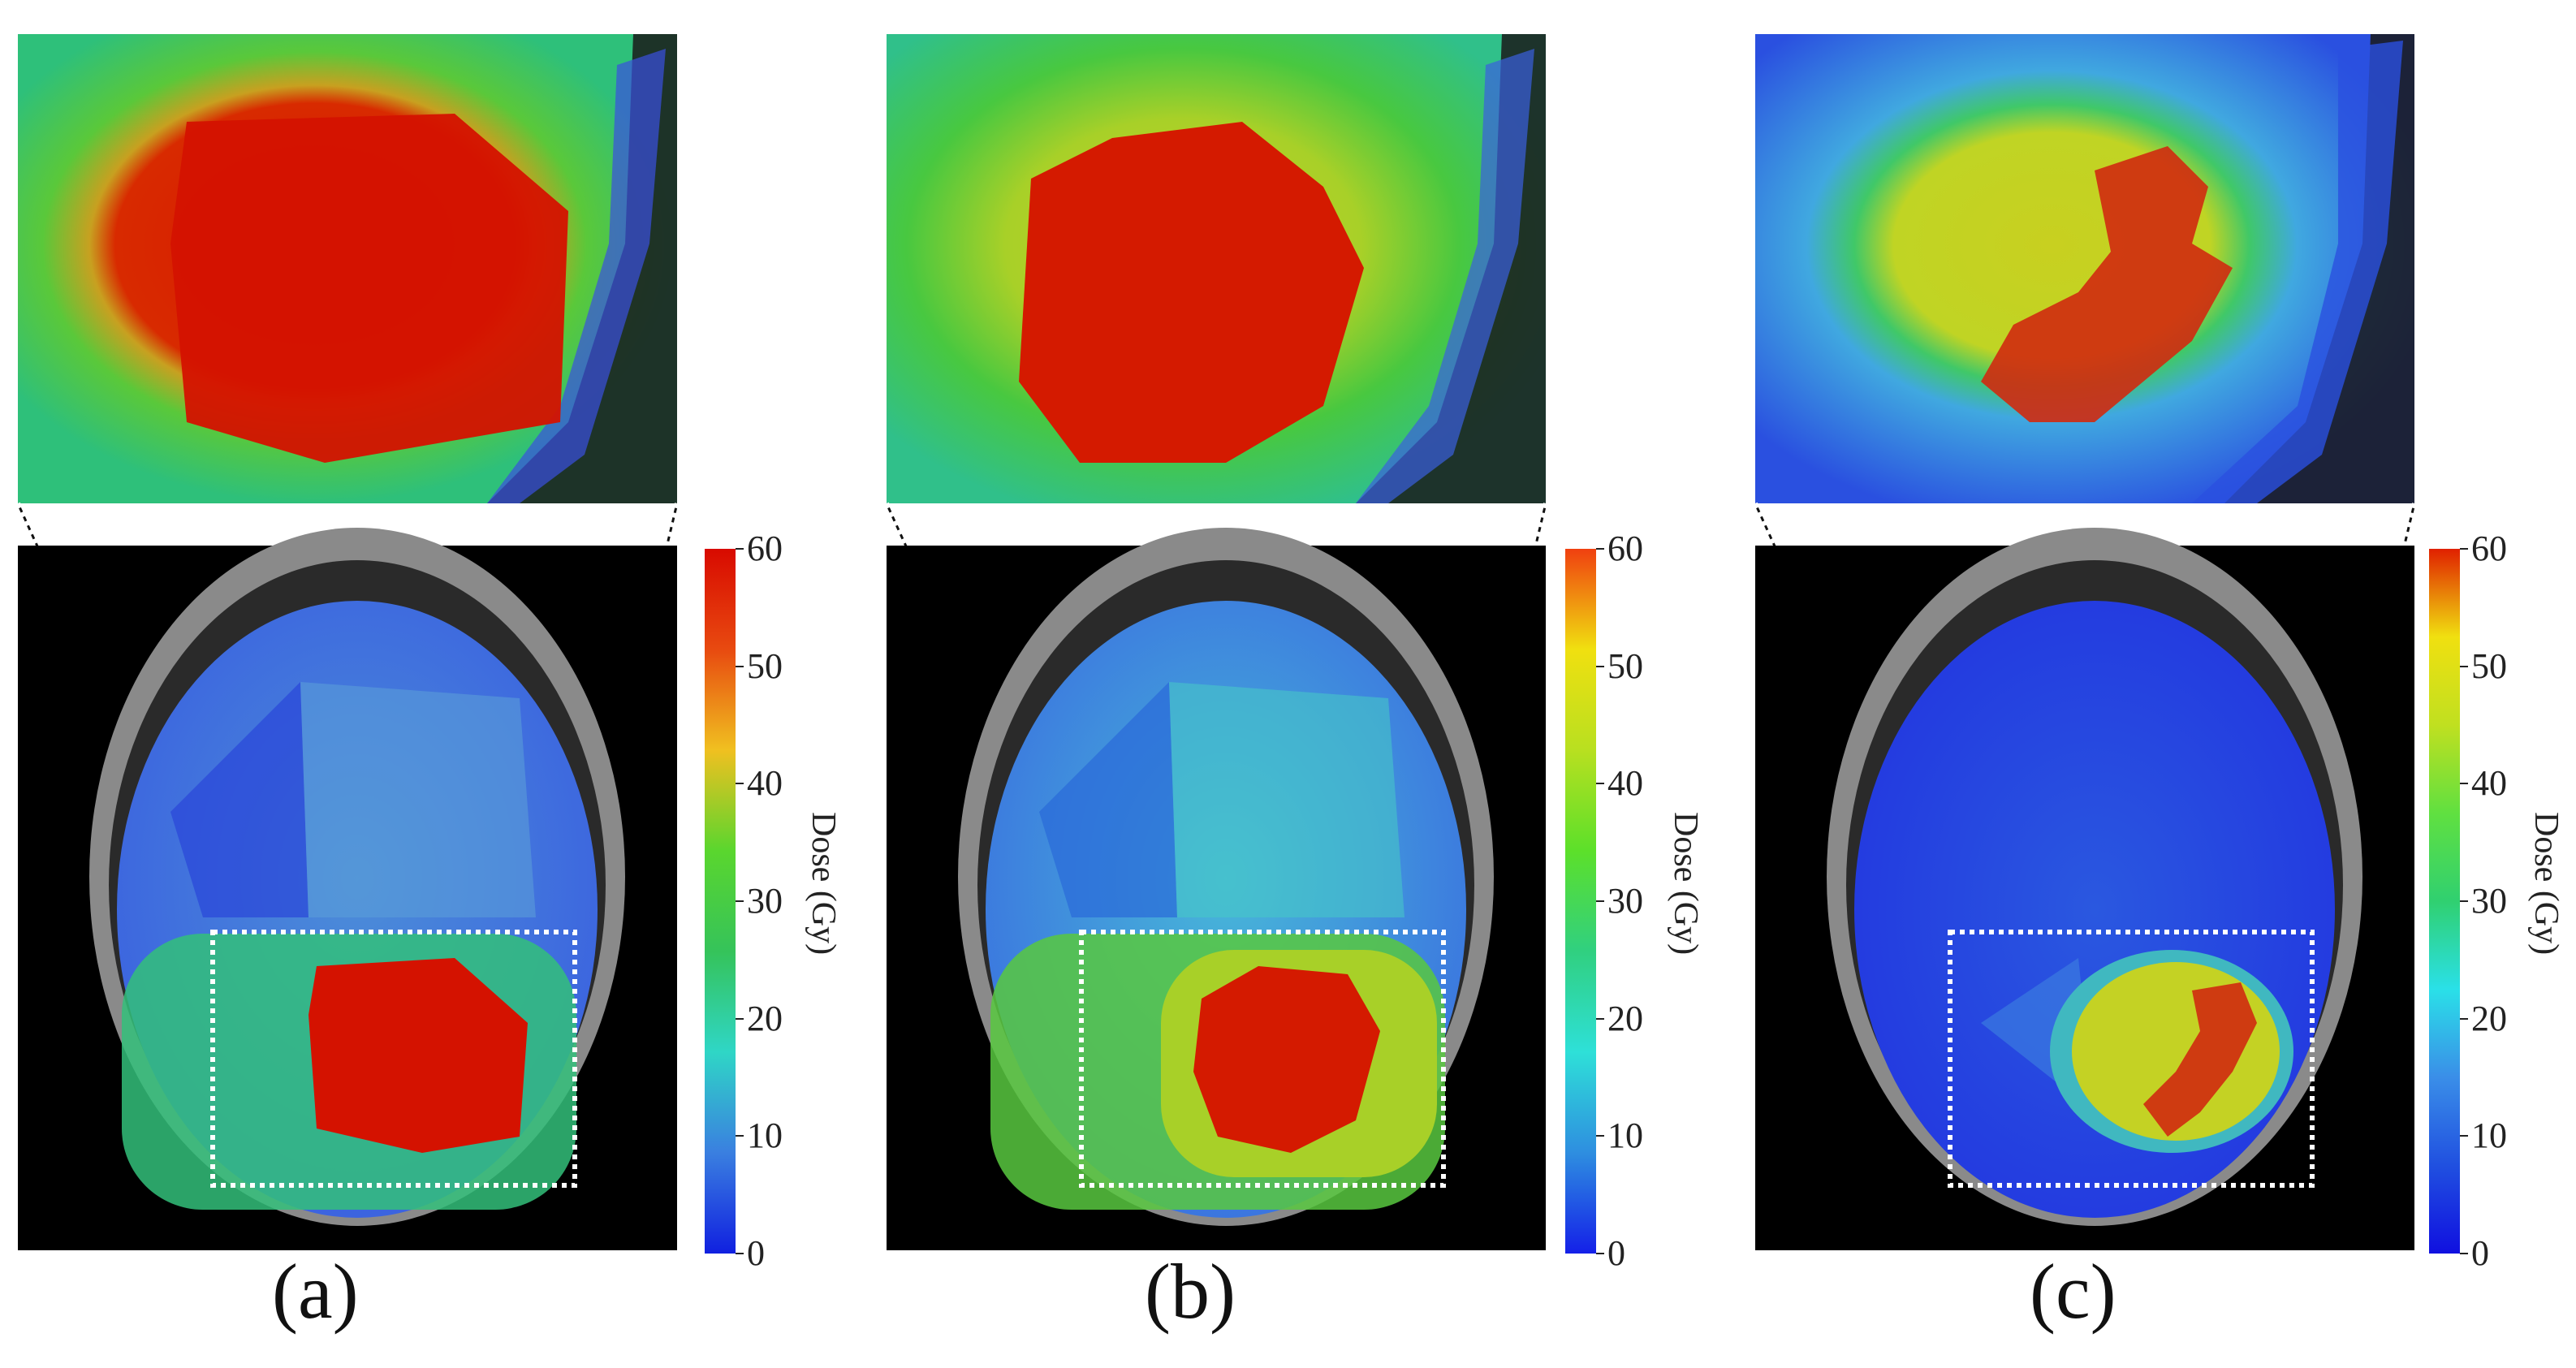 This screenshot has height=1368, width=2576. Describe the element at coordinates (1625, 548) in the screenshot. I see `colorbar-b-tick-label: 60` at that location.